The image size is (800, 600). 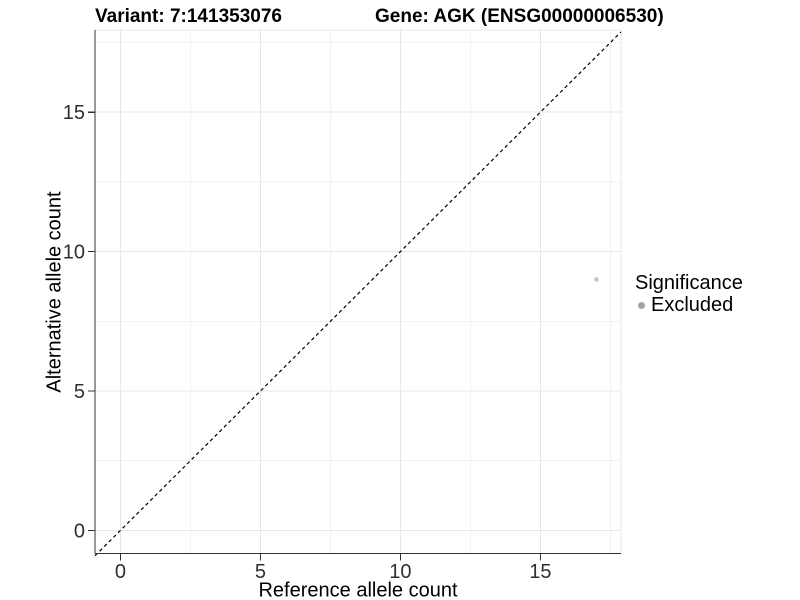 I want to click on legend-item-label: Excluded, so click(x=692, y=305).